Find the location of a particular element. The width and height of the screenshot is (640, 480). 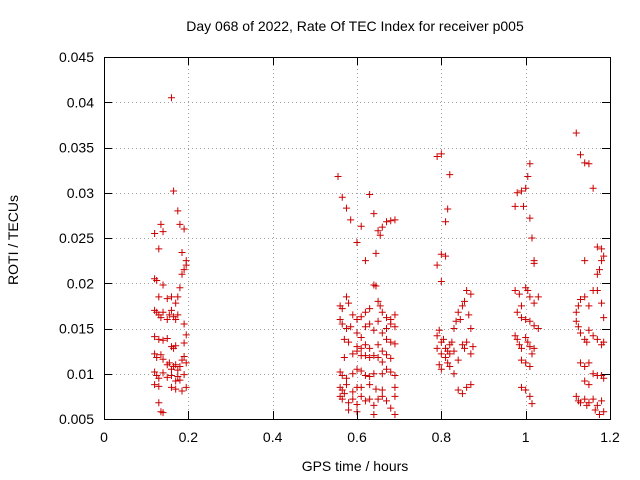

x-tick-label: 0.8 is located at coordinates (442, 437).